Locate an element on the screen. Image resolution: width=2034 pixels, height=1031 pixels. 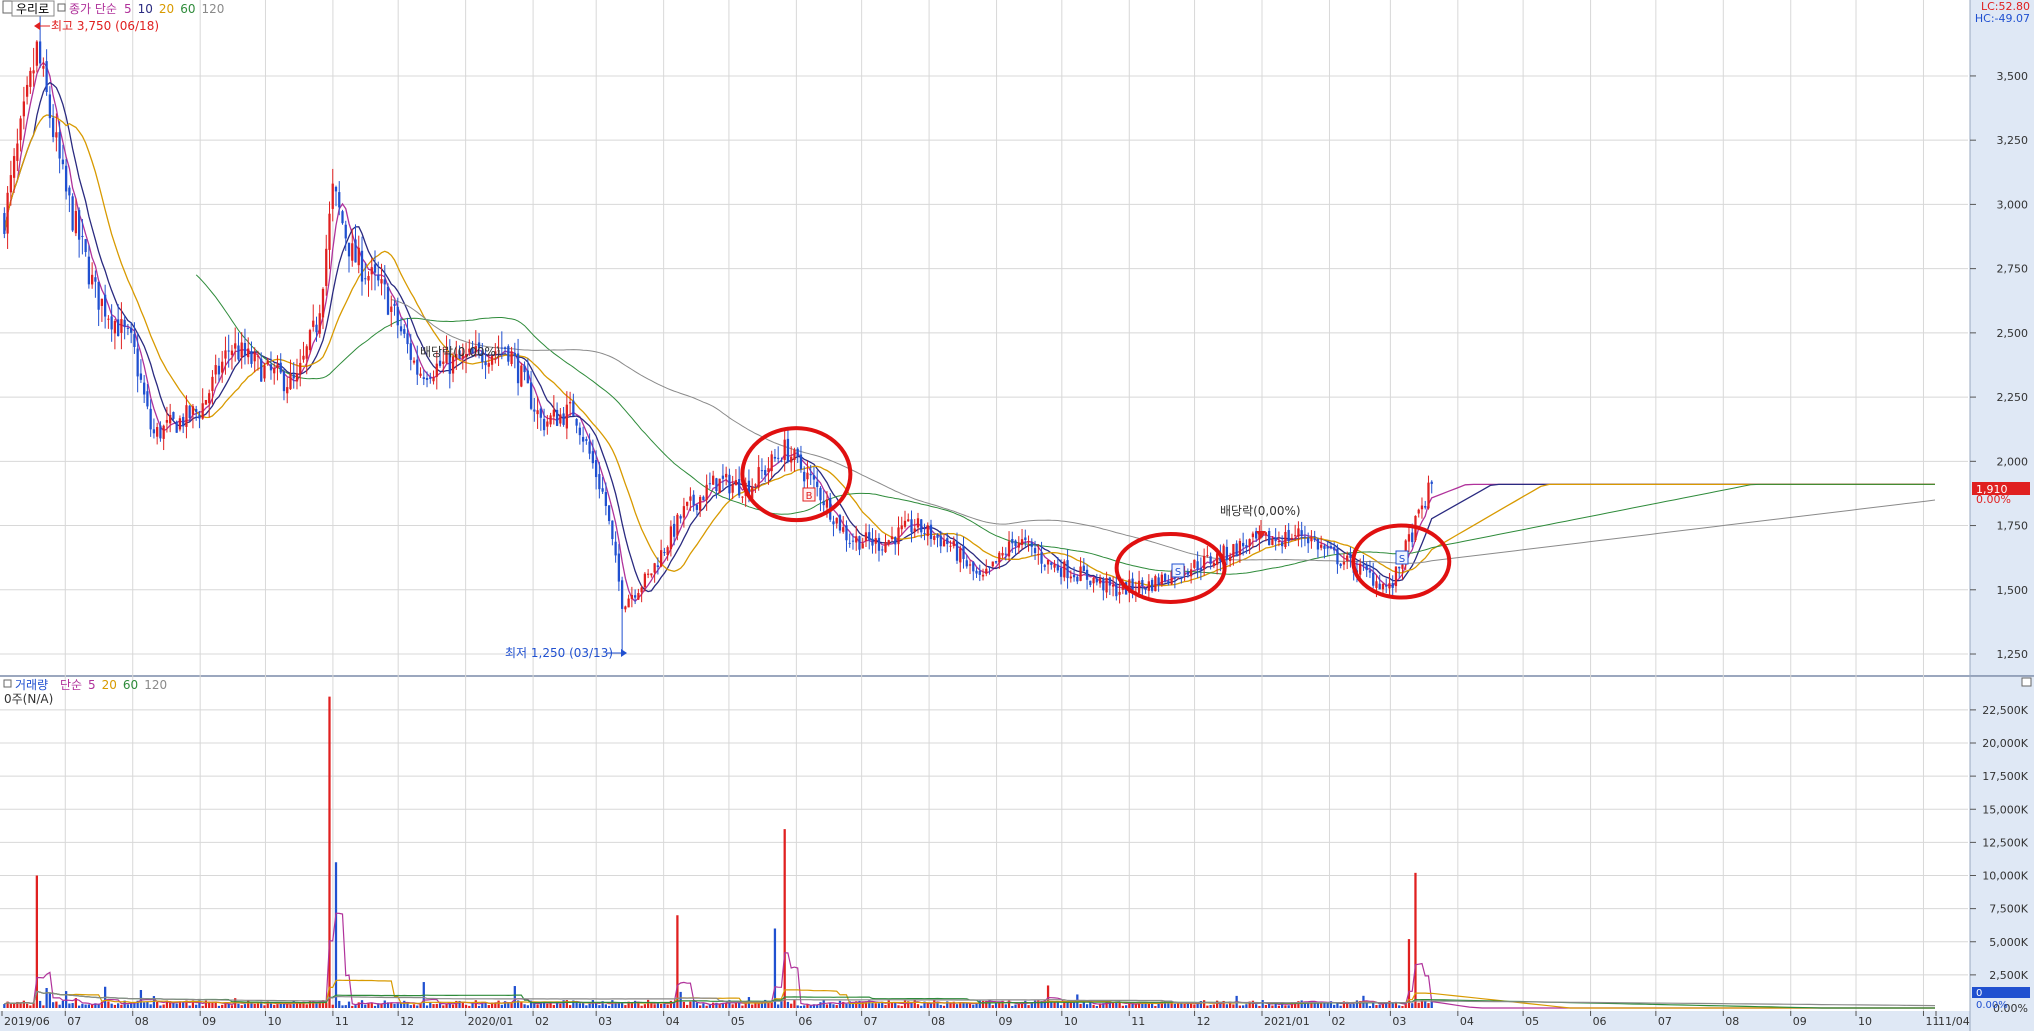
volume-tick-label: 10,000K is located at coordinates (2005, 876).